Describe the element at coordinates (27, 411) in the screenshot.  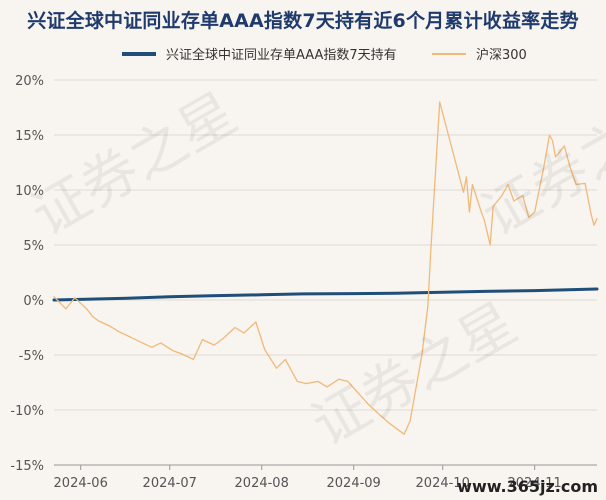
I see `y-tick-label: -10%` at that location.